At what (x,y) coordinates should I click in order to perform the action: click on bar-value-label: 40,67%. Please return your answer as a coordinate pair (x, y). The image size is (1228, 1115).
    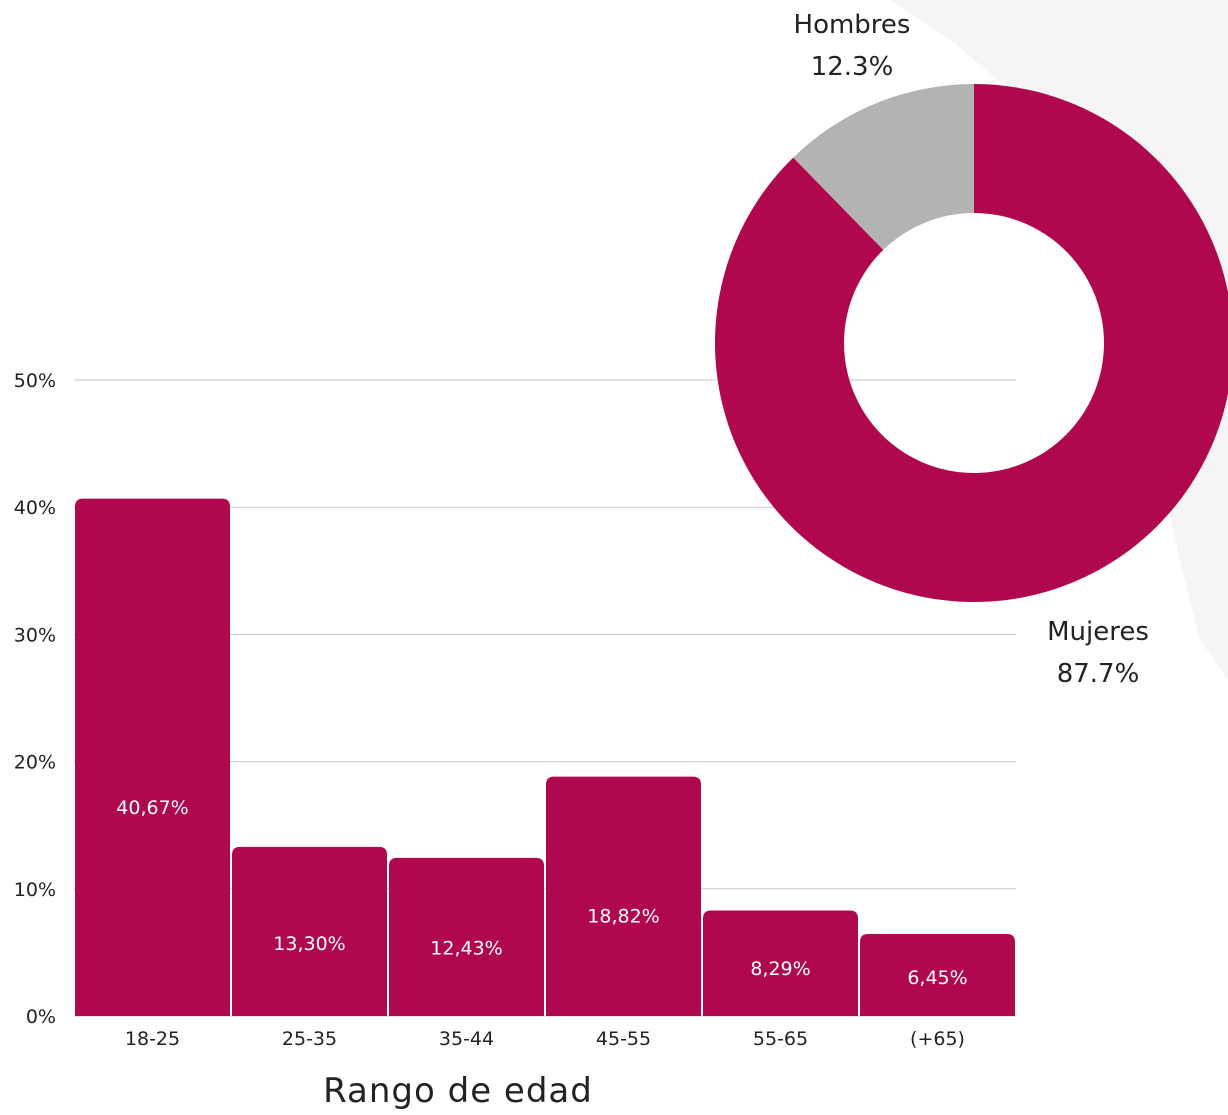
    Looking at the image, I should click on (152, 808).